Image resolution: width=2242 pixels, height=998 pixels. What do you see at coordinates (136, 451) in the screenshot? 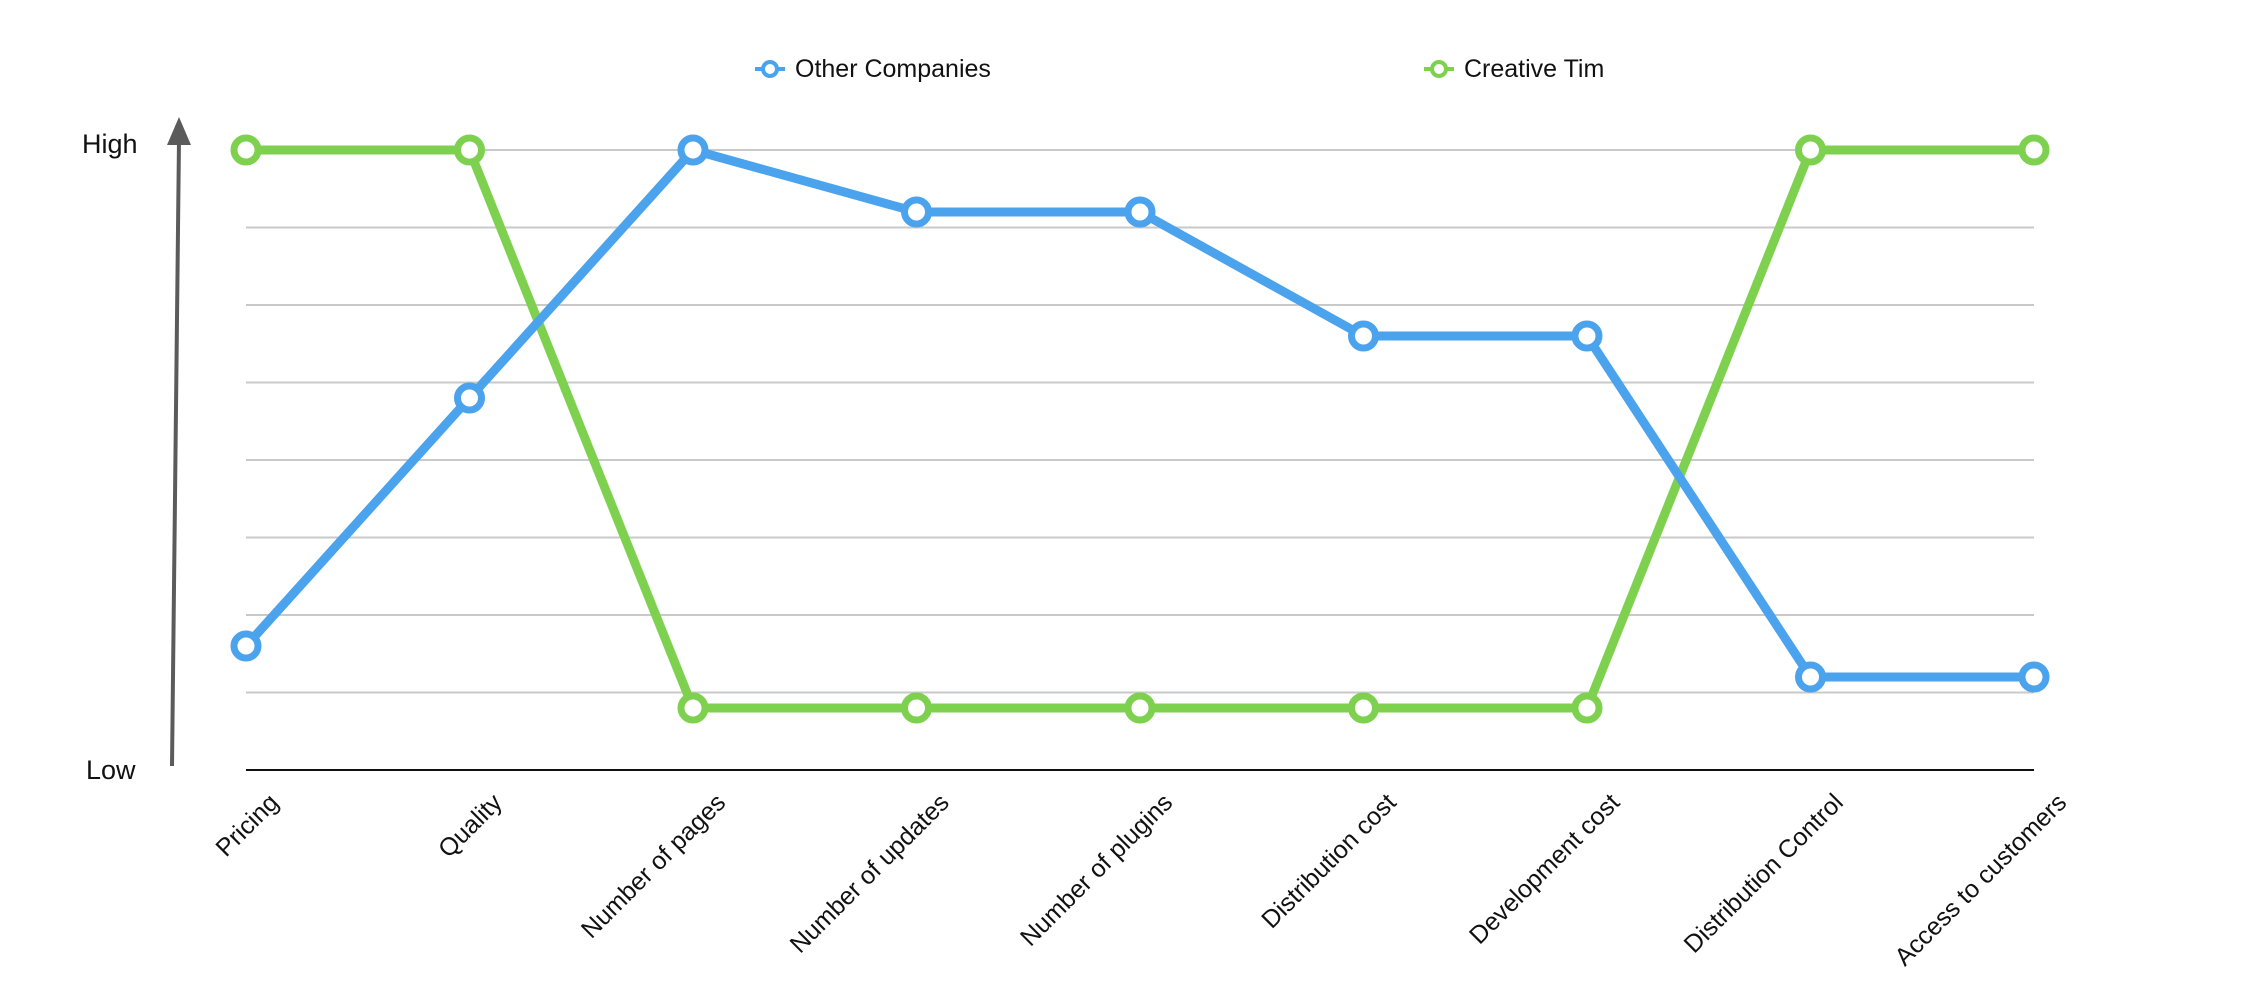
I see `y-axis: High Low` at bounding box center [136, 451].